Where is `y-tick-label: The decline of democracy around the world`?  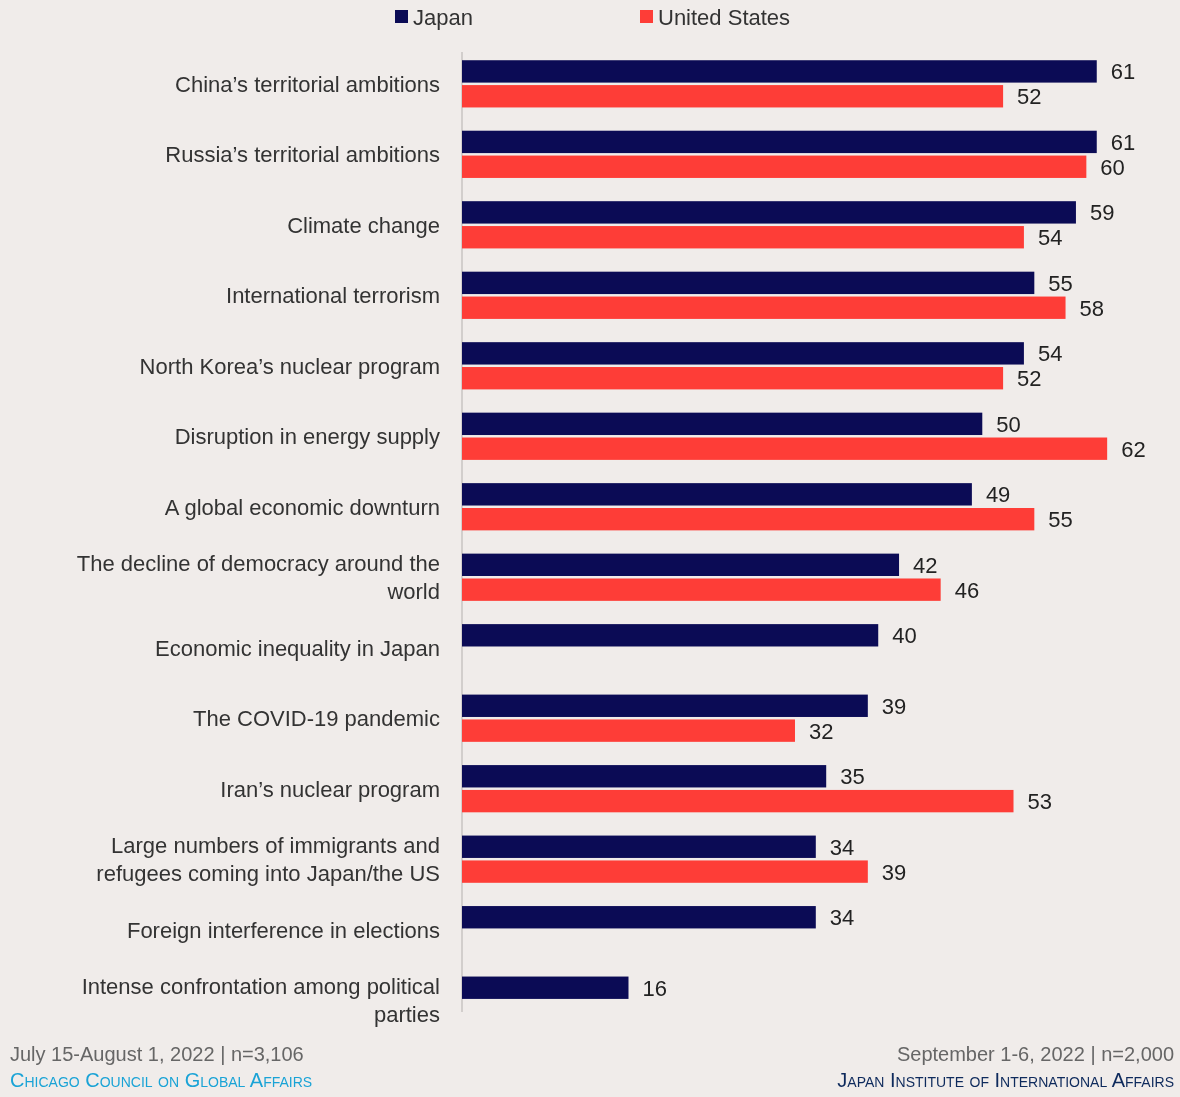 y-tick-label: The decline of democracy around the world is located at coordinates (258, 578).